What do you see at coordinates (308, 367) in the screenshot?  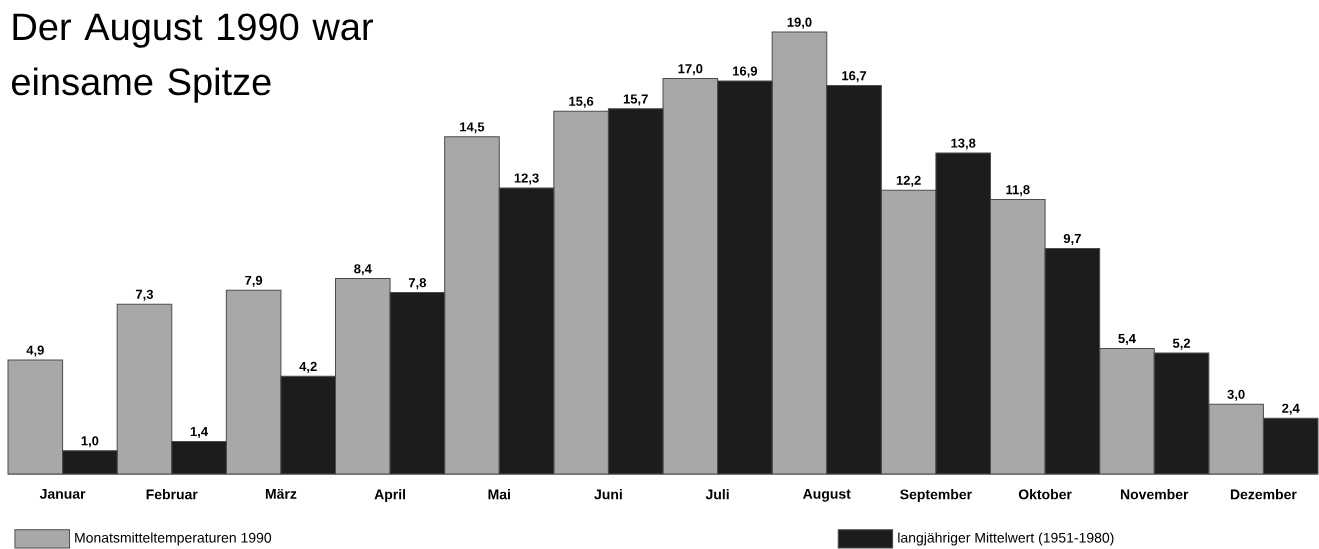 I see `data-label: 4,2` at bounding box center [308, 367].